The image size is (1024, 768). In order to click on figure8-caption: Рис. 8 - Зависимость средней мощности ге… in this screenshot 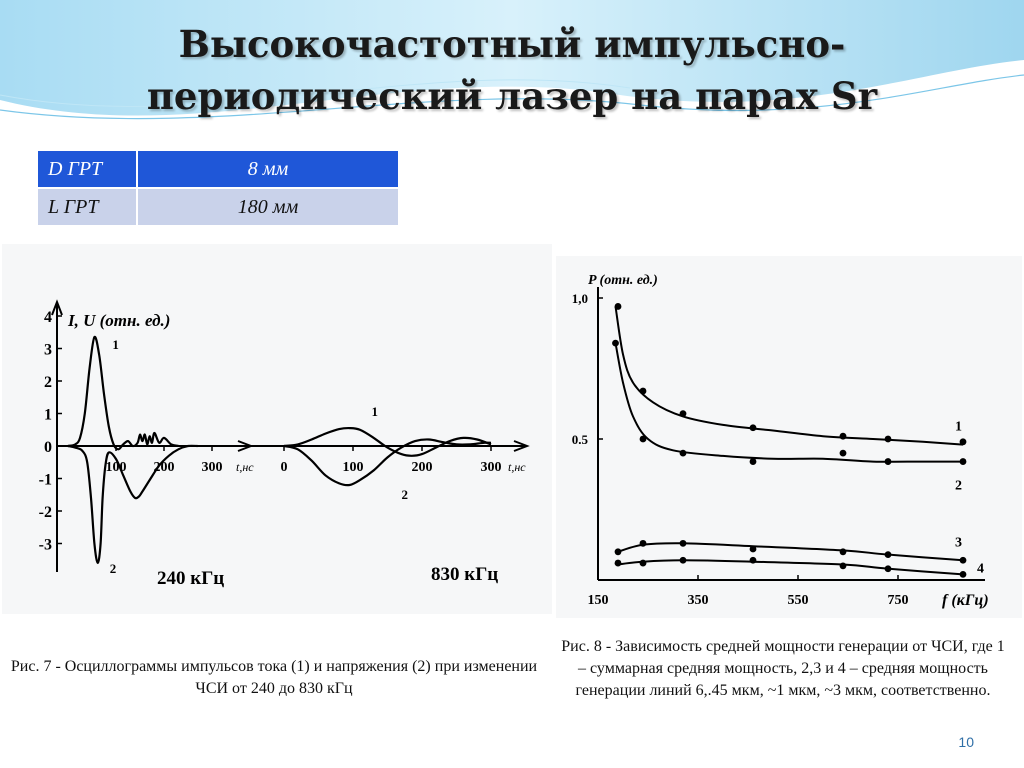, I will do `click(783, 668)`.